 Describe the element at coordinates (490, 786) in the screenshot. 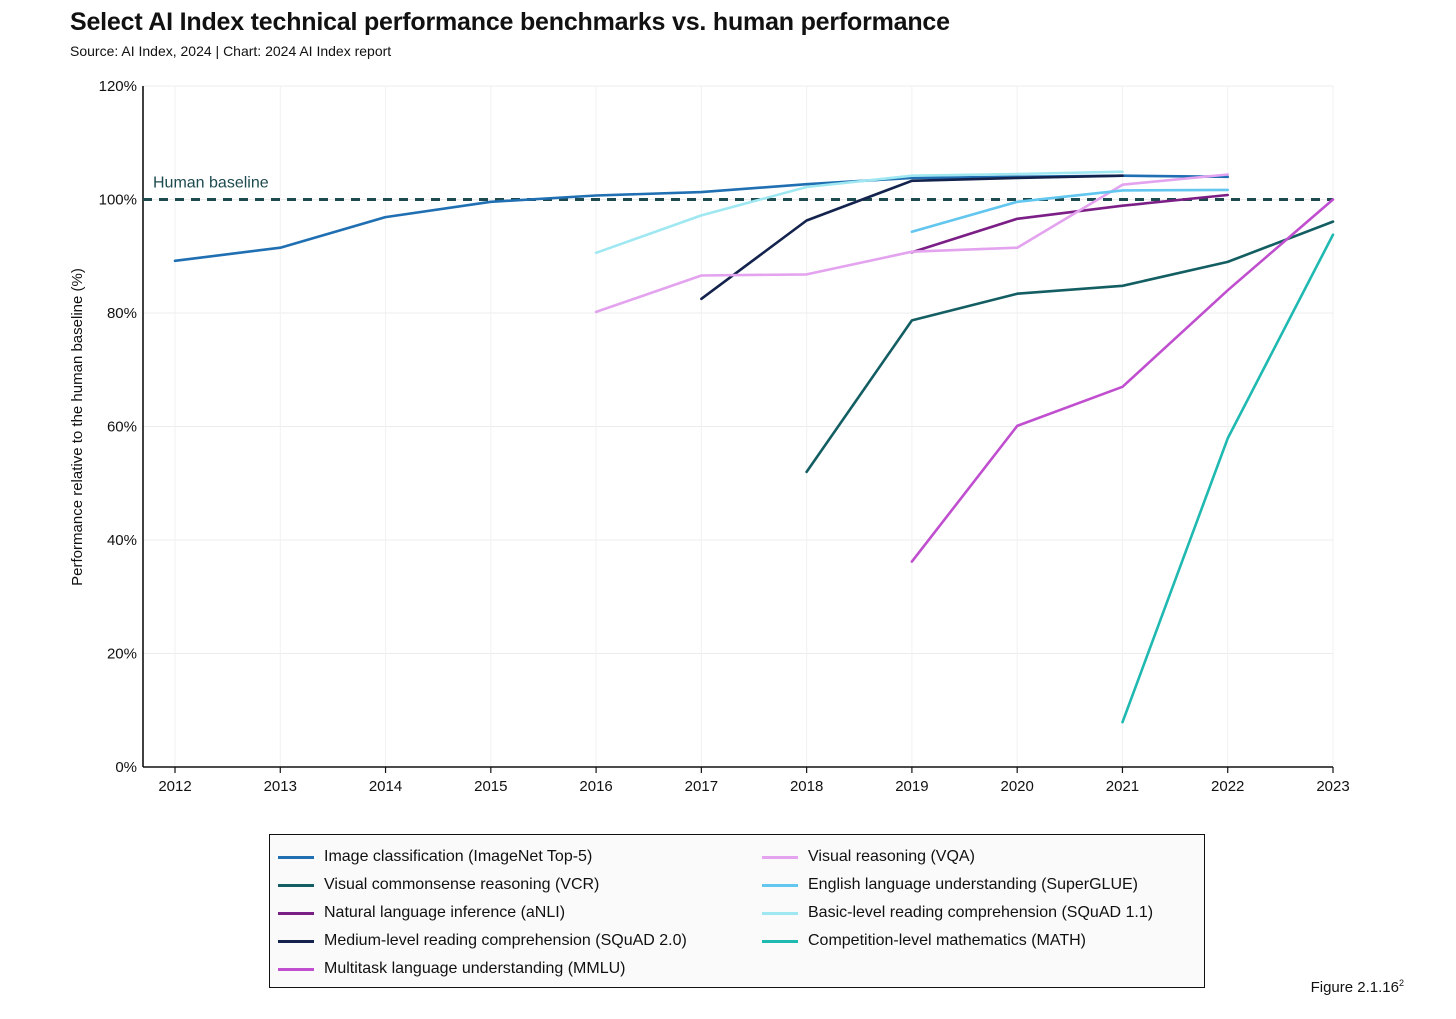

I see `x-tick-label: 2015` at that location.